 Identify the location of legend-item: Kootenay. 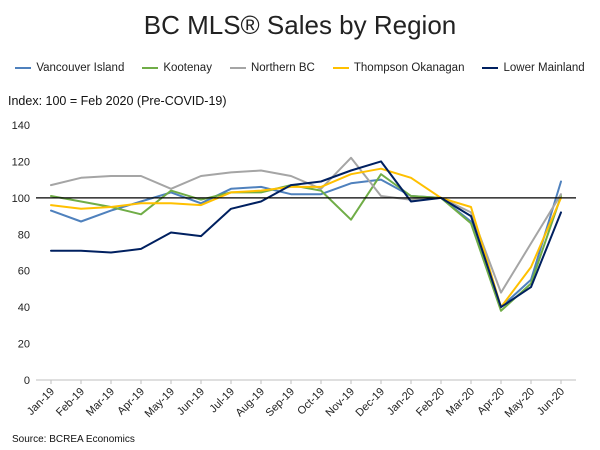
(177, 68).